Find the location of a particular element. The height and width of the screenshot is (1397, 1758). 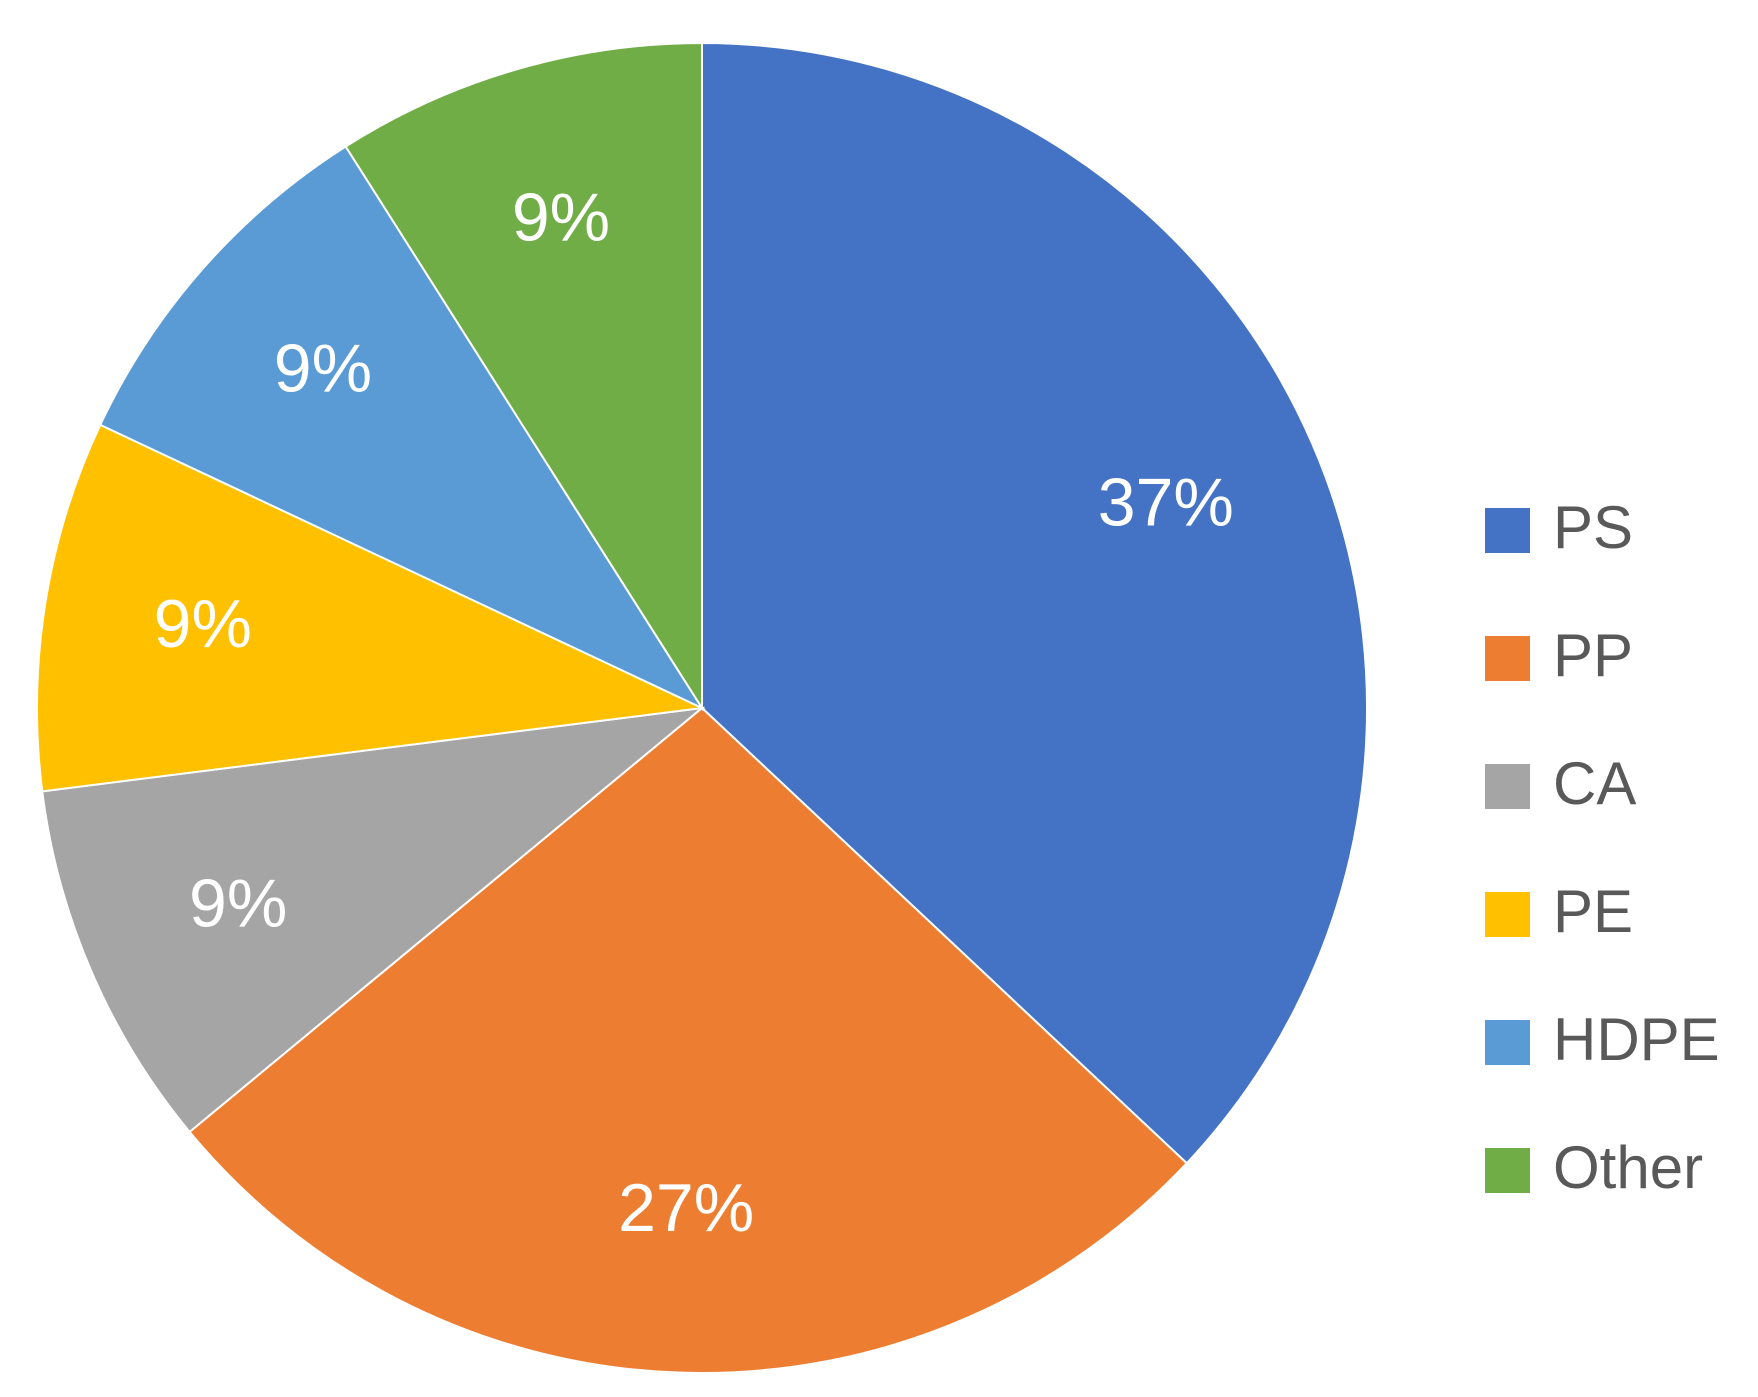

legend-label: CA is located at coordinates (1594, 783).